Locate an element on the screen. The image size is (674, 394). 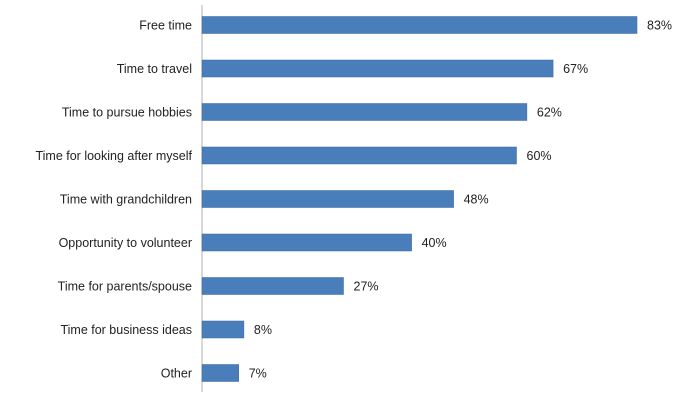
value-label-7: 8% is located at coordinates (263, 330).